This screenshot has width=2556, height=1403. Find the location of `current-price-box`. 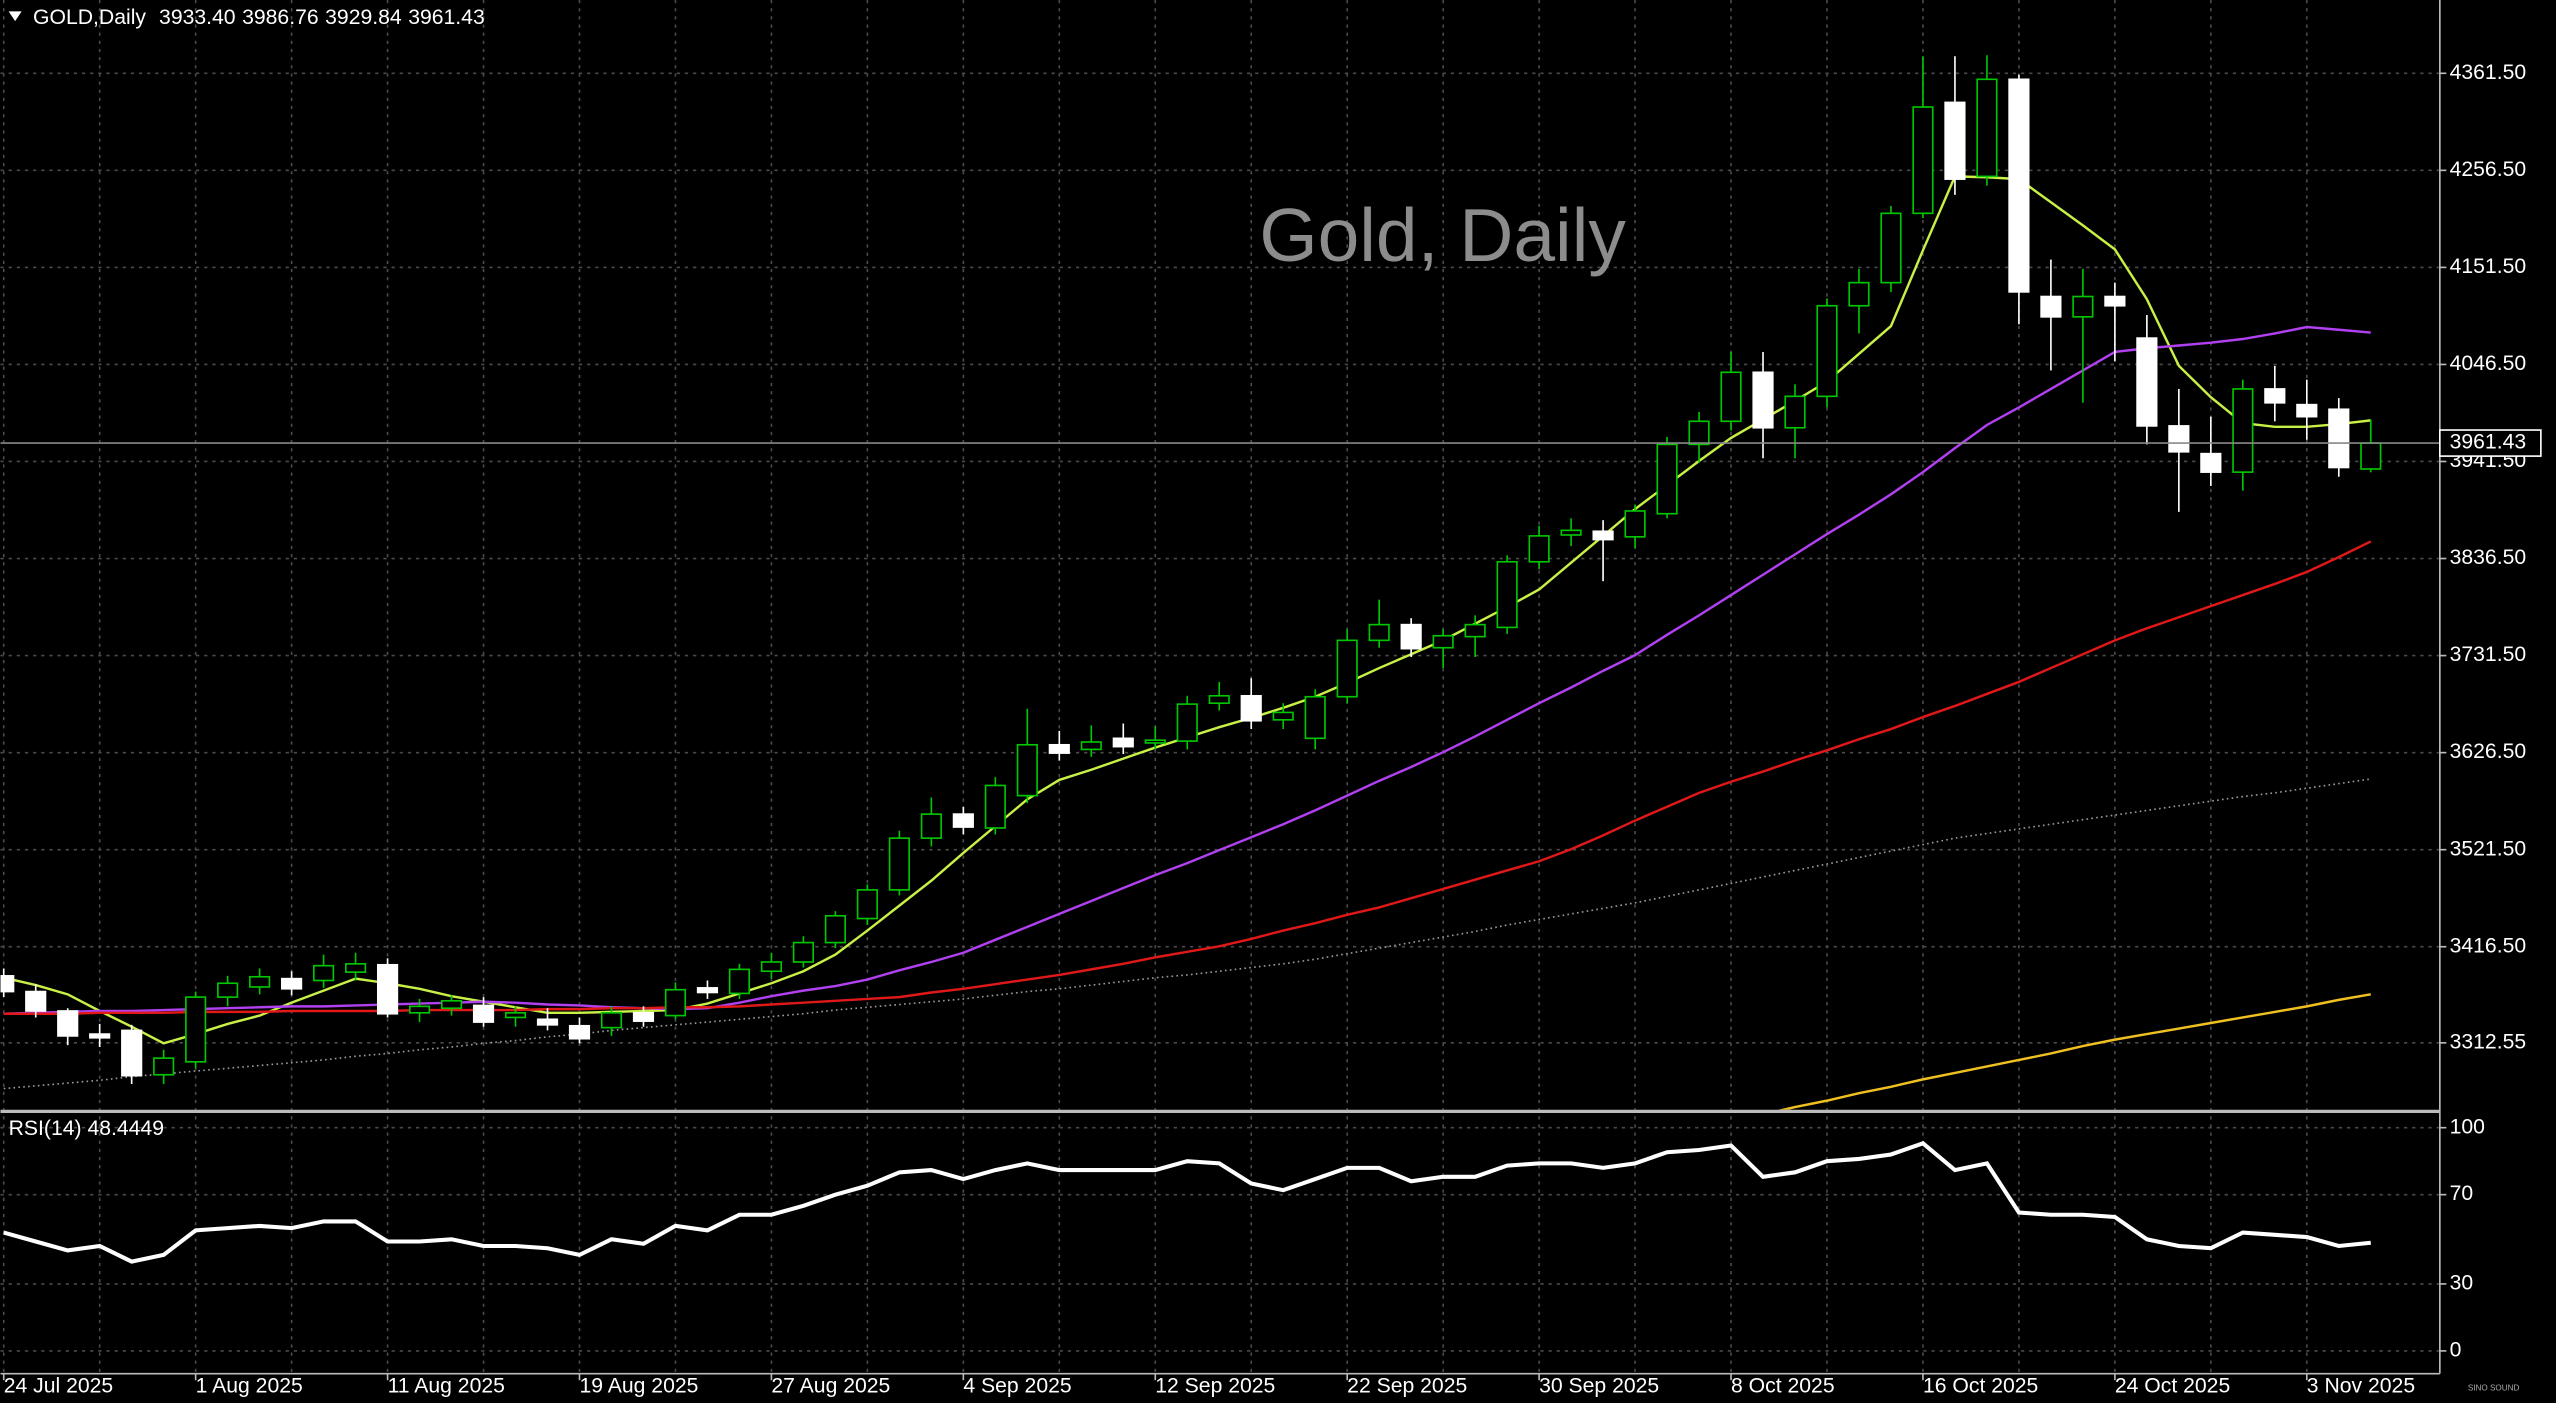

current-price-box is located at coordinates (2490, 443).